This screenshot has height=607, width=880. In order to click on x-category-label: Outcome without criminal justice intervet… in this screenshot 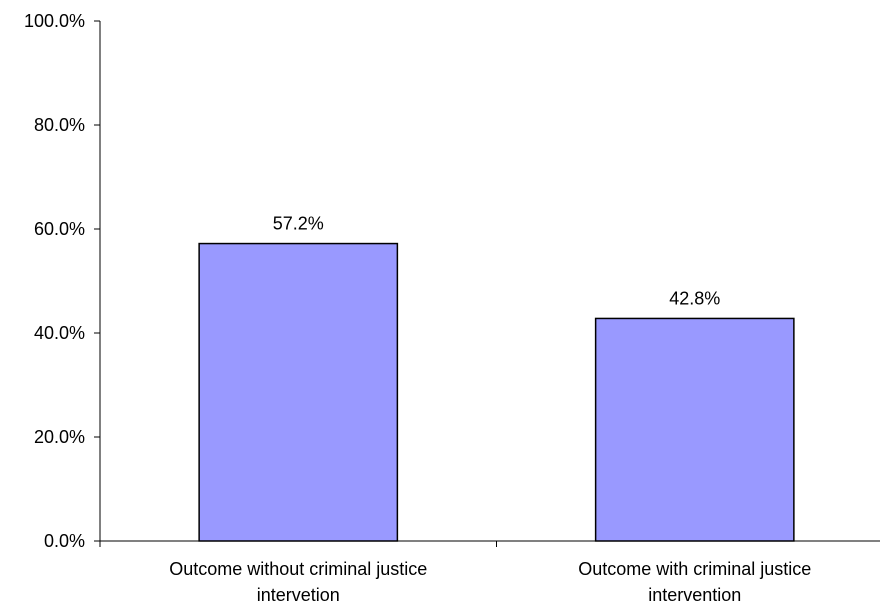, I will do `click(298, 582)`.